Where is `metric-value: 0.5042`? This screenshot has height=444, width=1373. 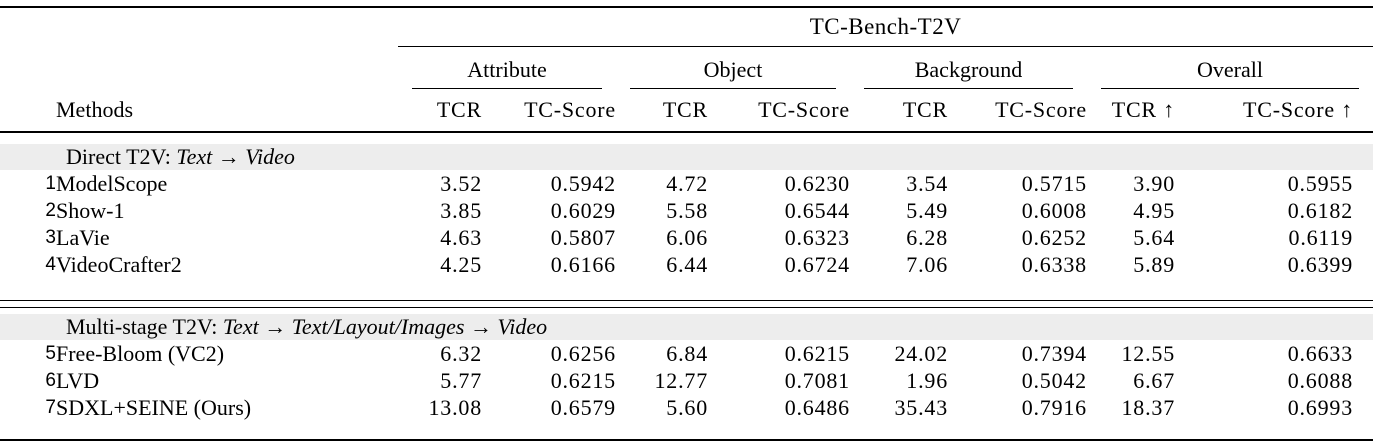
metric-value: 0.5042 is located at coordinates (1054, 380).